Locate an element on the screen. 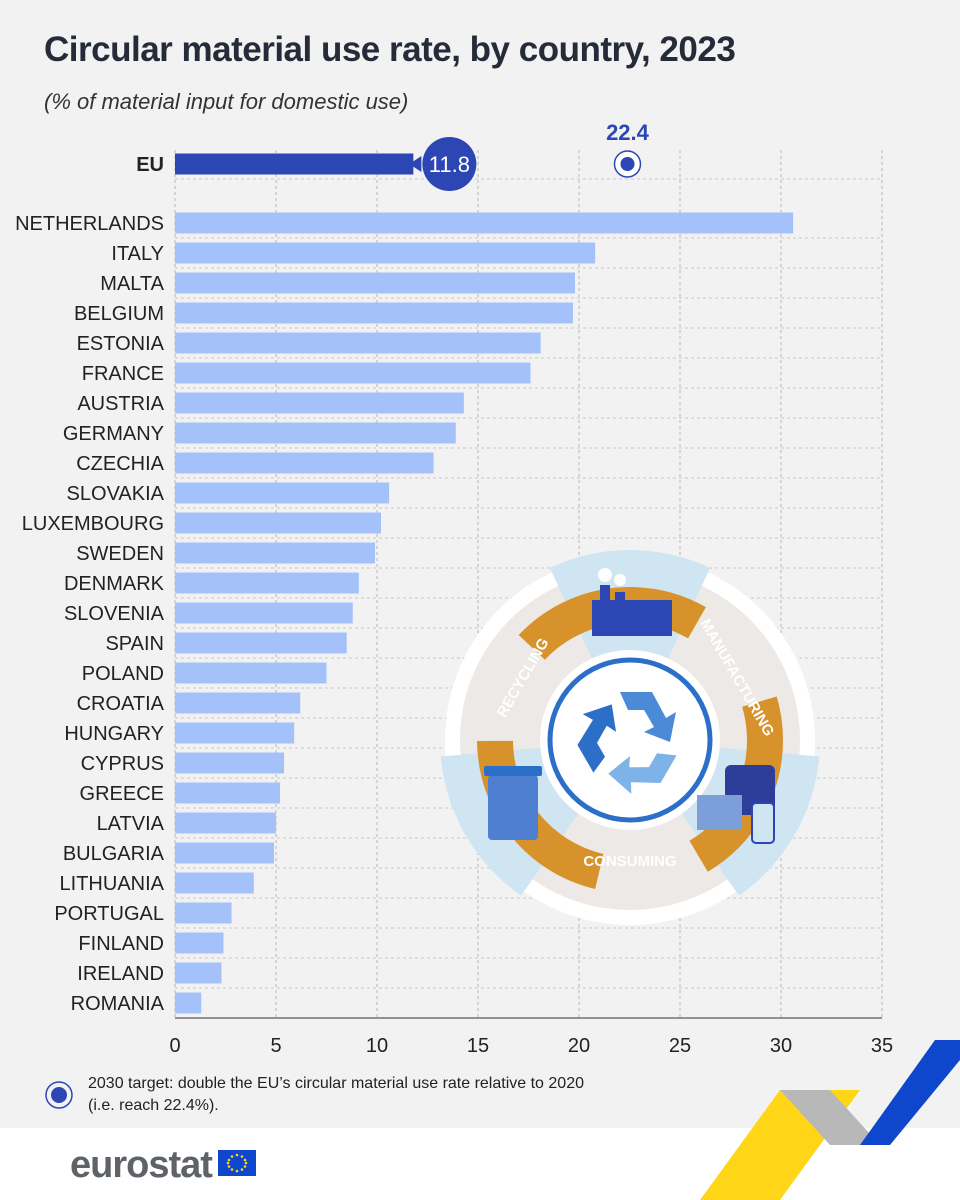 The width and height of the screenshot is (960, 1200). consuming-label: CONSUMING is located at coordinates (629, 861).